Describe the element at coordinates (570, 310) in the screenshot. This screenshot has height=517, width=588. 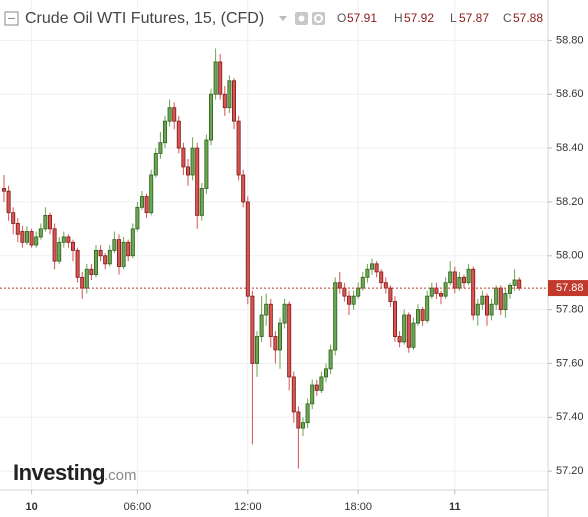
I see `y-tick-label: 57.80` at that location.